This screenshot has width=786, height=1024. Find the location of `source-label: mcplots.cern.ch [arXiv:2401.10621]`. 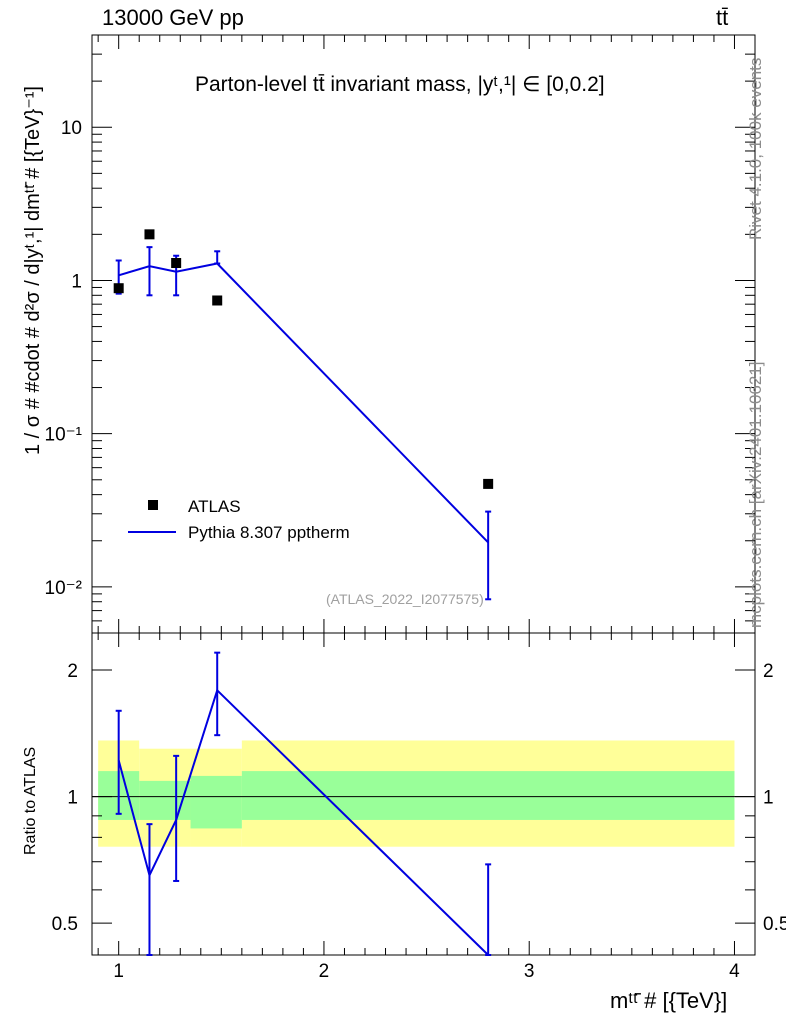

source-label: mcplots.cern.ch [arXiv:2401.10621] is located at coordinates (755, 494).